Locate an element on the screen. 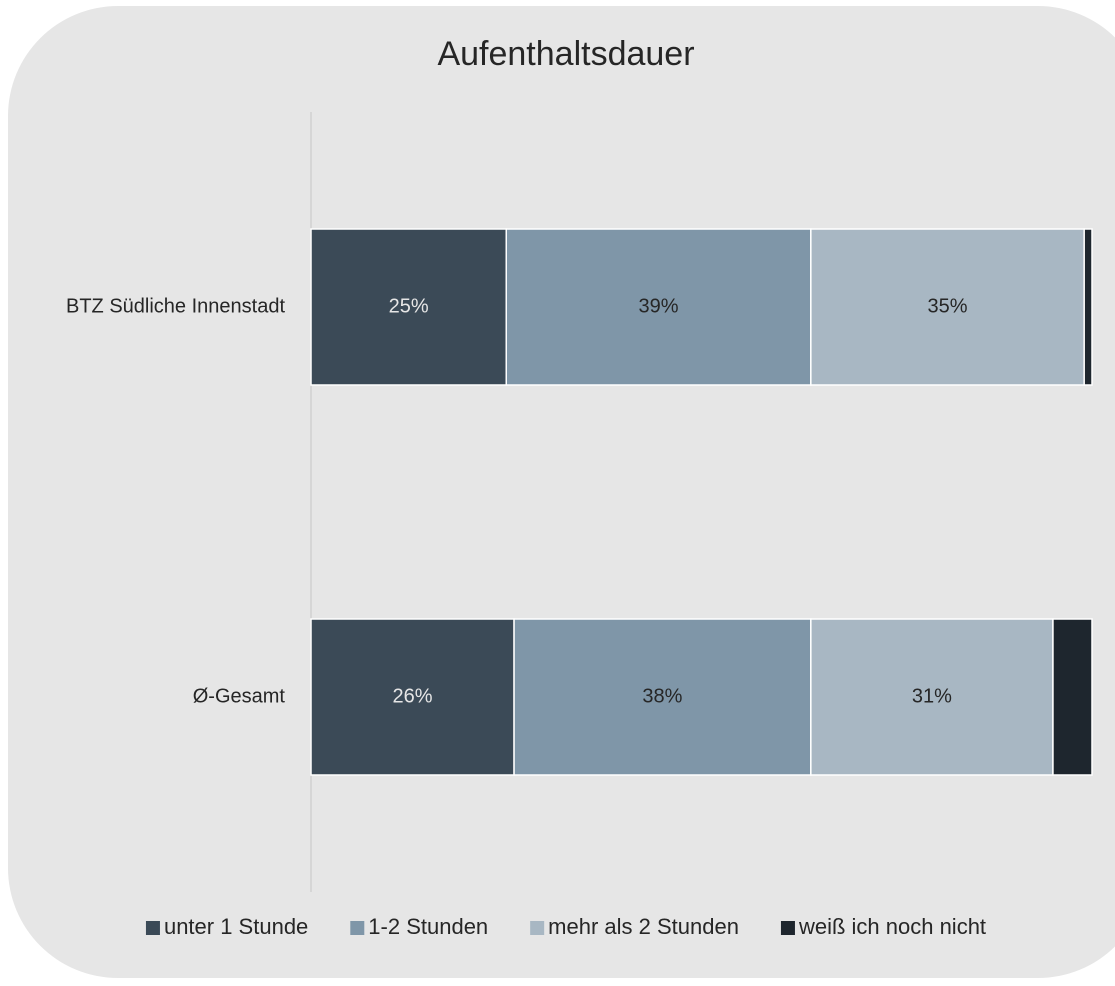  data-label: 26% is located at coordinates (413, 696).